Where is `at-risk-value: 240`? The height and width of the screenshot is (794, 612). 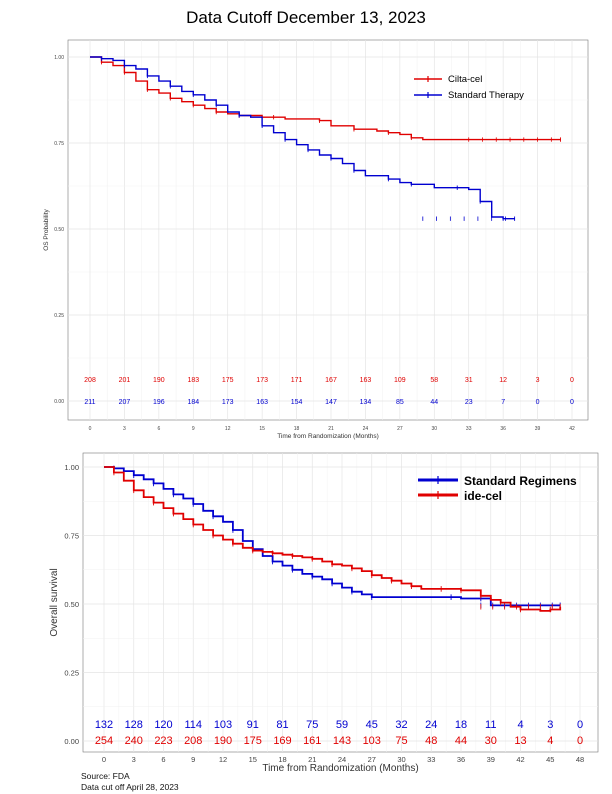
at-risk-value: 240 is located at coordinates (134, 741).